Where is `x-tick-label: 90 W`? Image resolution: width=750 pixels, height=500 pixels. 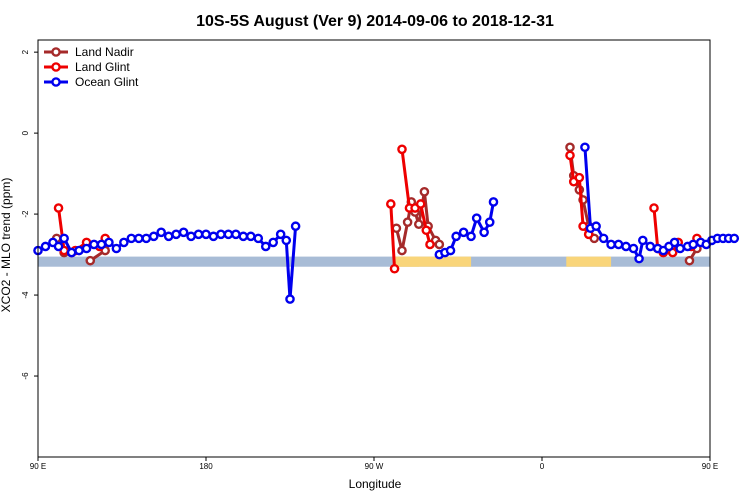
x-tick-label: 90 W is located at coordinates (374, 466).